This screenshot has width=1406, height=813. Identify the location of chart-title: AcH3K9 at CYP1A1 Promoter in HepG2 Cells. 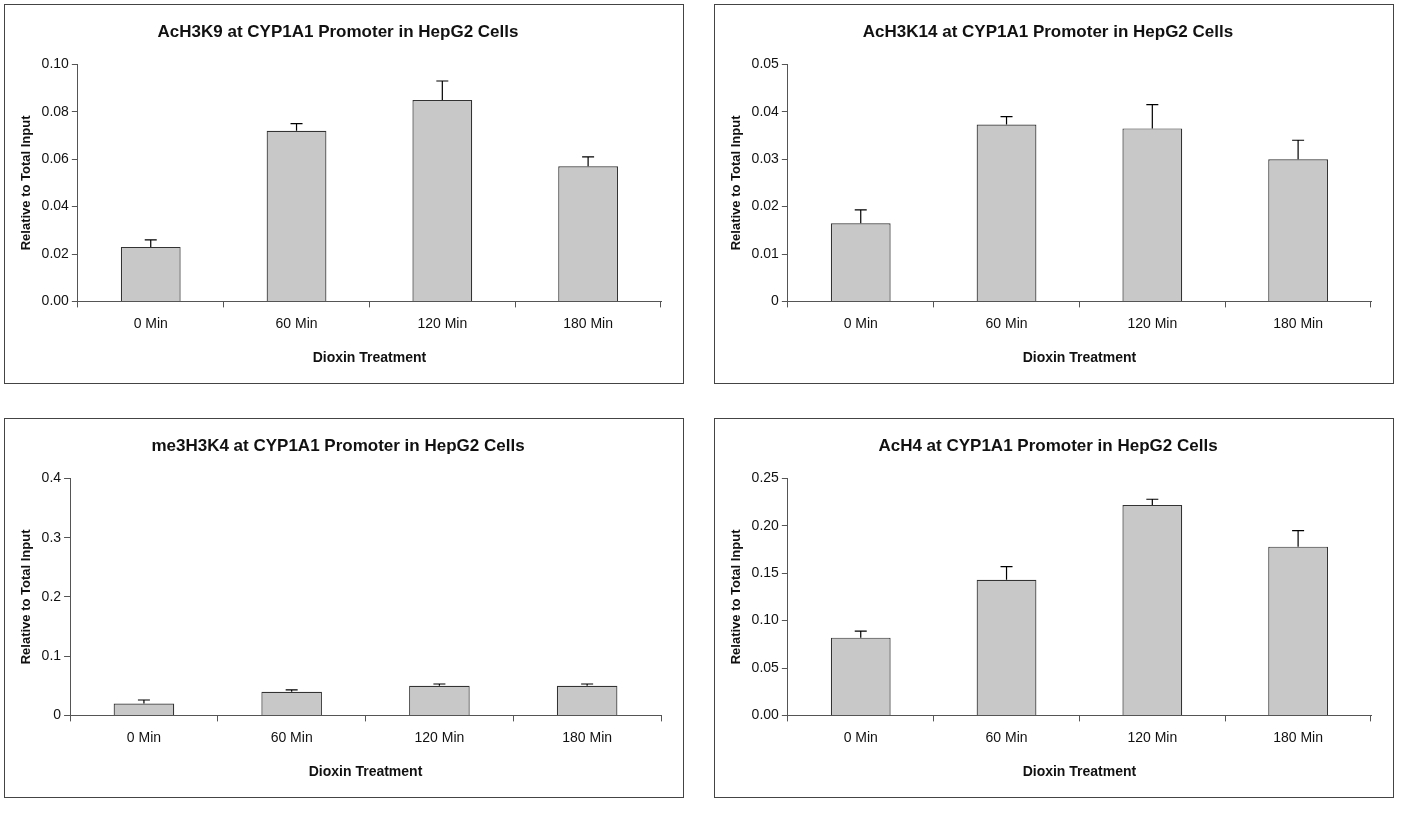
(338, 31).